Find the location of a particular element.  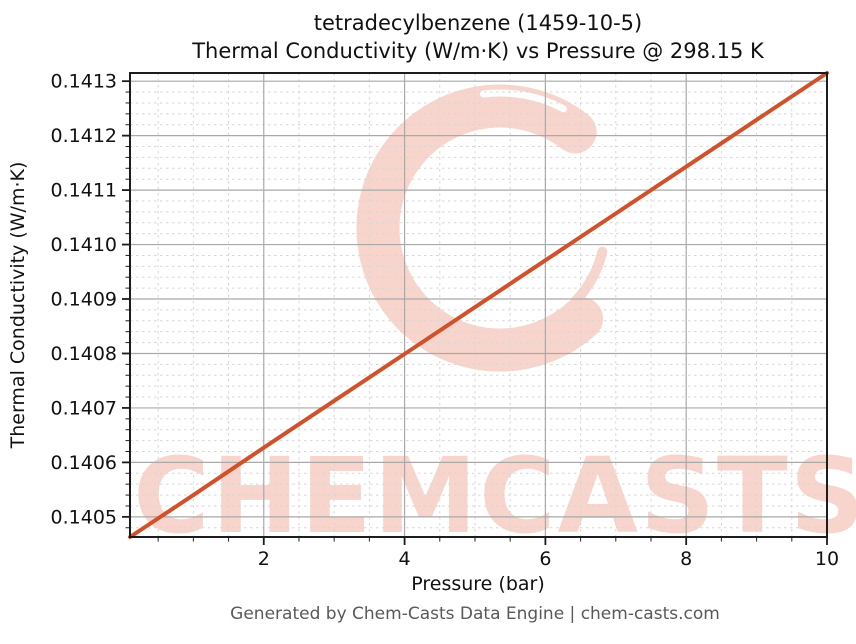

watermark-swoosh-icon is located at coordinates (589, 276).